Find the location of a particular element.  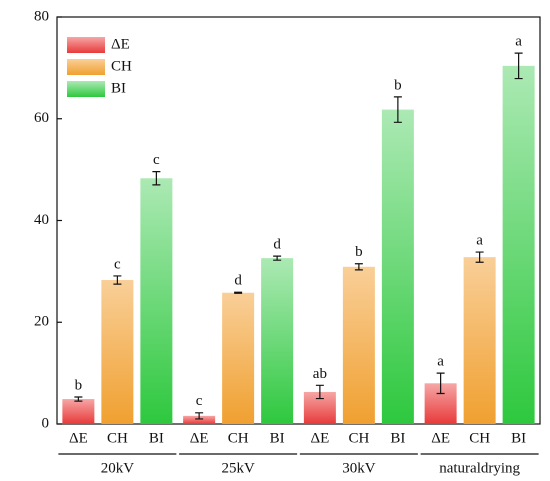

group-label: 25kV is located at coordinates (238, 468).